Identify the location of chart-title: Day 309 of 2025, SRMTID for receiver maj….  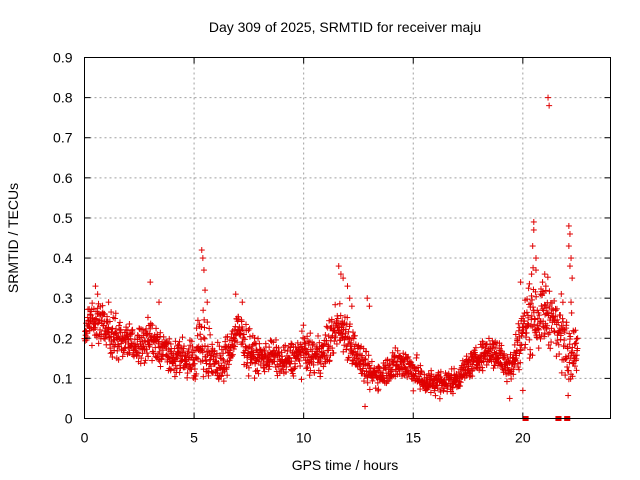
(345, 27).